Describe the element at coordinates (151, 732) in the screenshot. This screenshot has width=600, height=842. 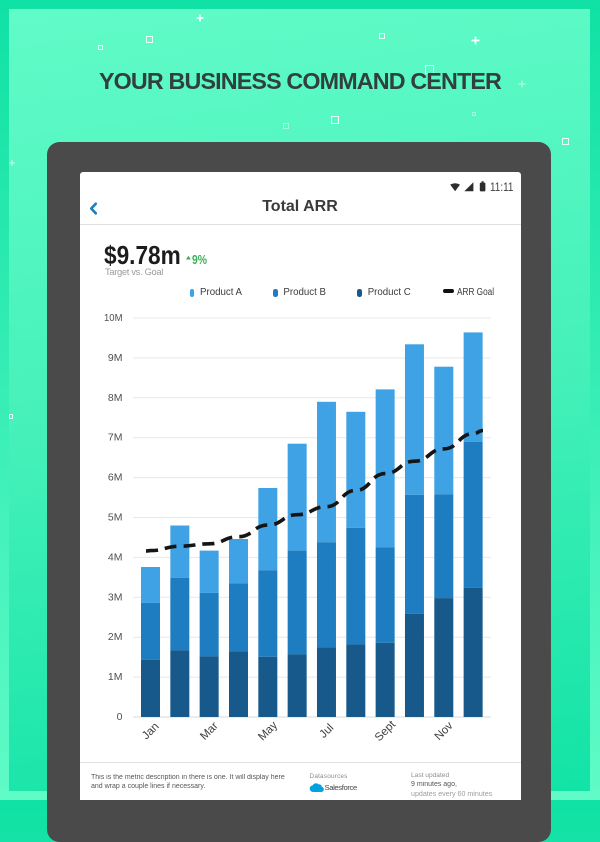
I see `svg-text: Jan` at that location.